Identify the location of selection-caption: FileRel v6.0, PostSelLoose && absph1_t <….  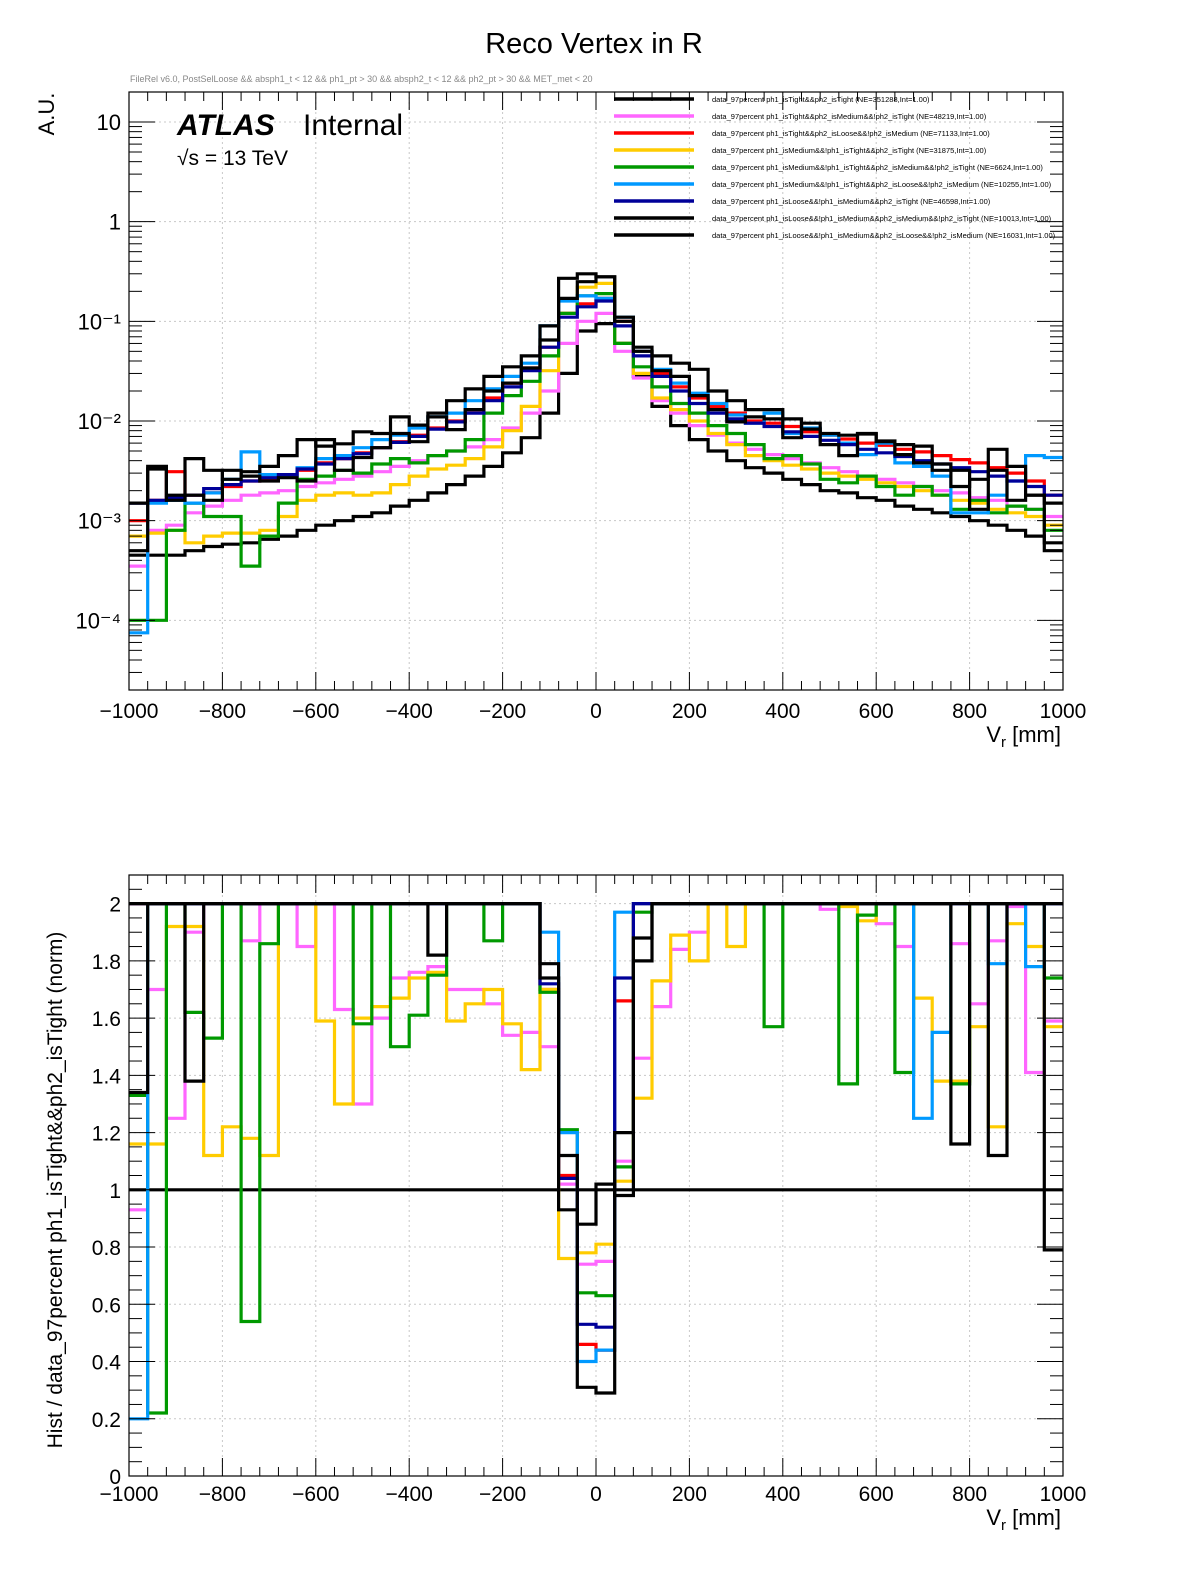
(361, 79).